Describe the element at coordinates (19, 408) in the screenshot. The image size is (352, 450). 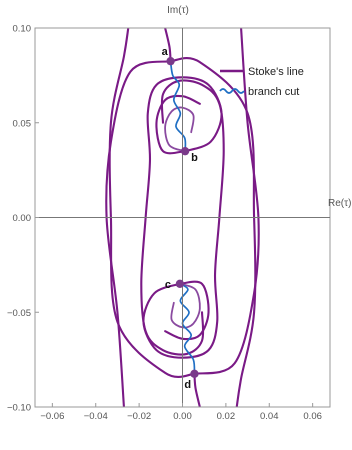
I see `y-tick-label: −0.10` at that location.